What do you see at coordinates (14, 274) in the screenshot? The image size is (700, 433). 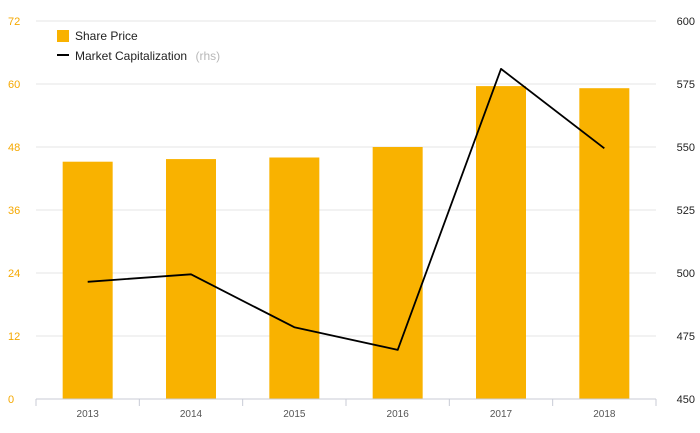 I see `y-left-tick-label: 24` at bounding box center [14, 274].